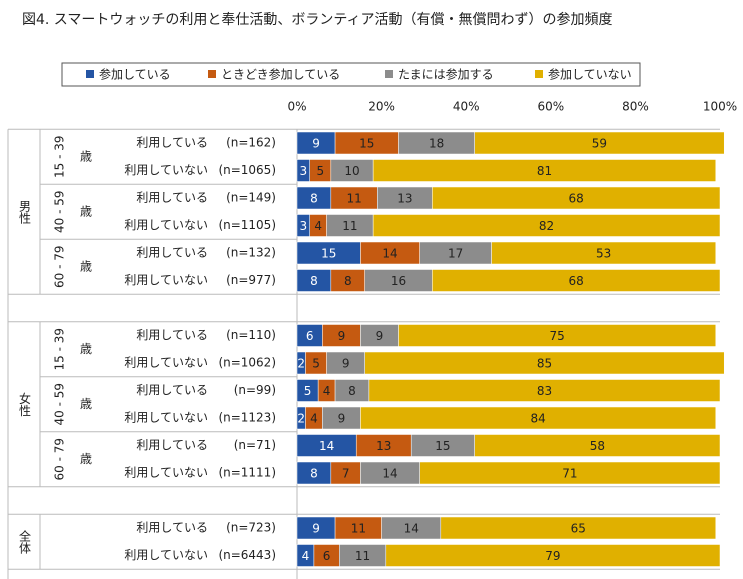  I want to click on value-label: 16, so click(398, 281).